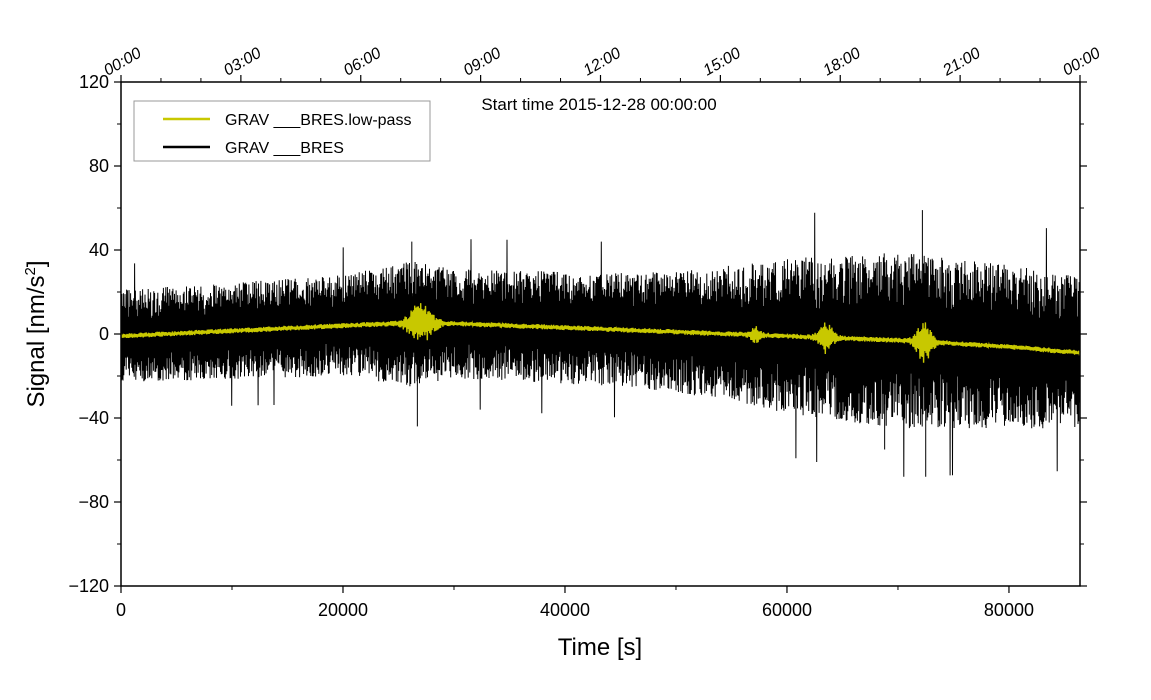 Image resolution: width=1151 pixels, height=700 pixels. What do you see at coordinates (284, 148) in the screenshot?
I see `legend-label-raw: GRAV ___BRES` at bounding box center [284, 148].